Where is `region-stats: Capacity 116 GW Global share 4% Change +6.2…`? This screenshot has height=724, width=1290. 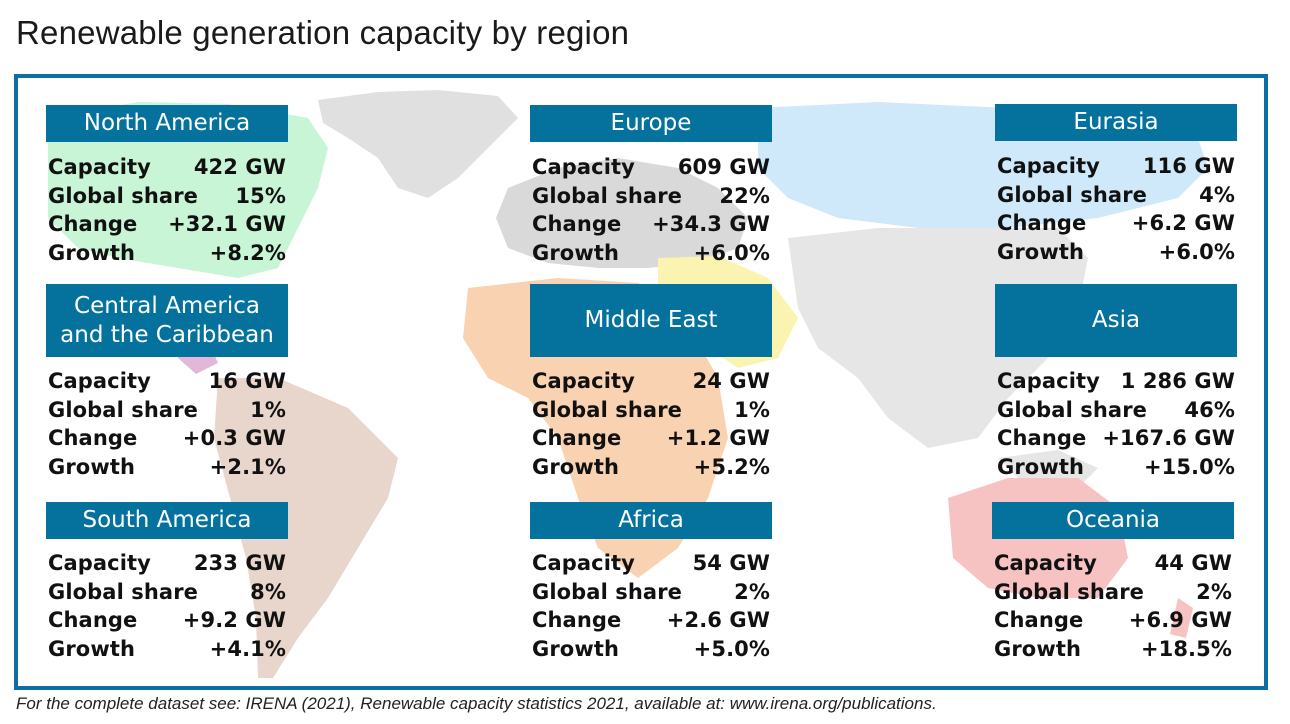 region-stats: Capacity 116 GW Global share 4% Change +6.2… is located at coordinates (1116, 209).